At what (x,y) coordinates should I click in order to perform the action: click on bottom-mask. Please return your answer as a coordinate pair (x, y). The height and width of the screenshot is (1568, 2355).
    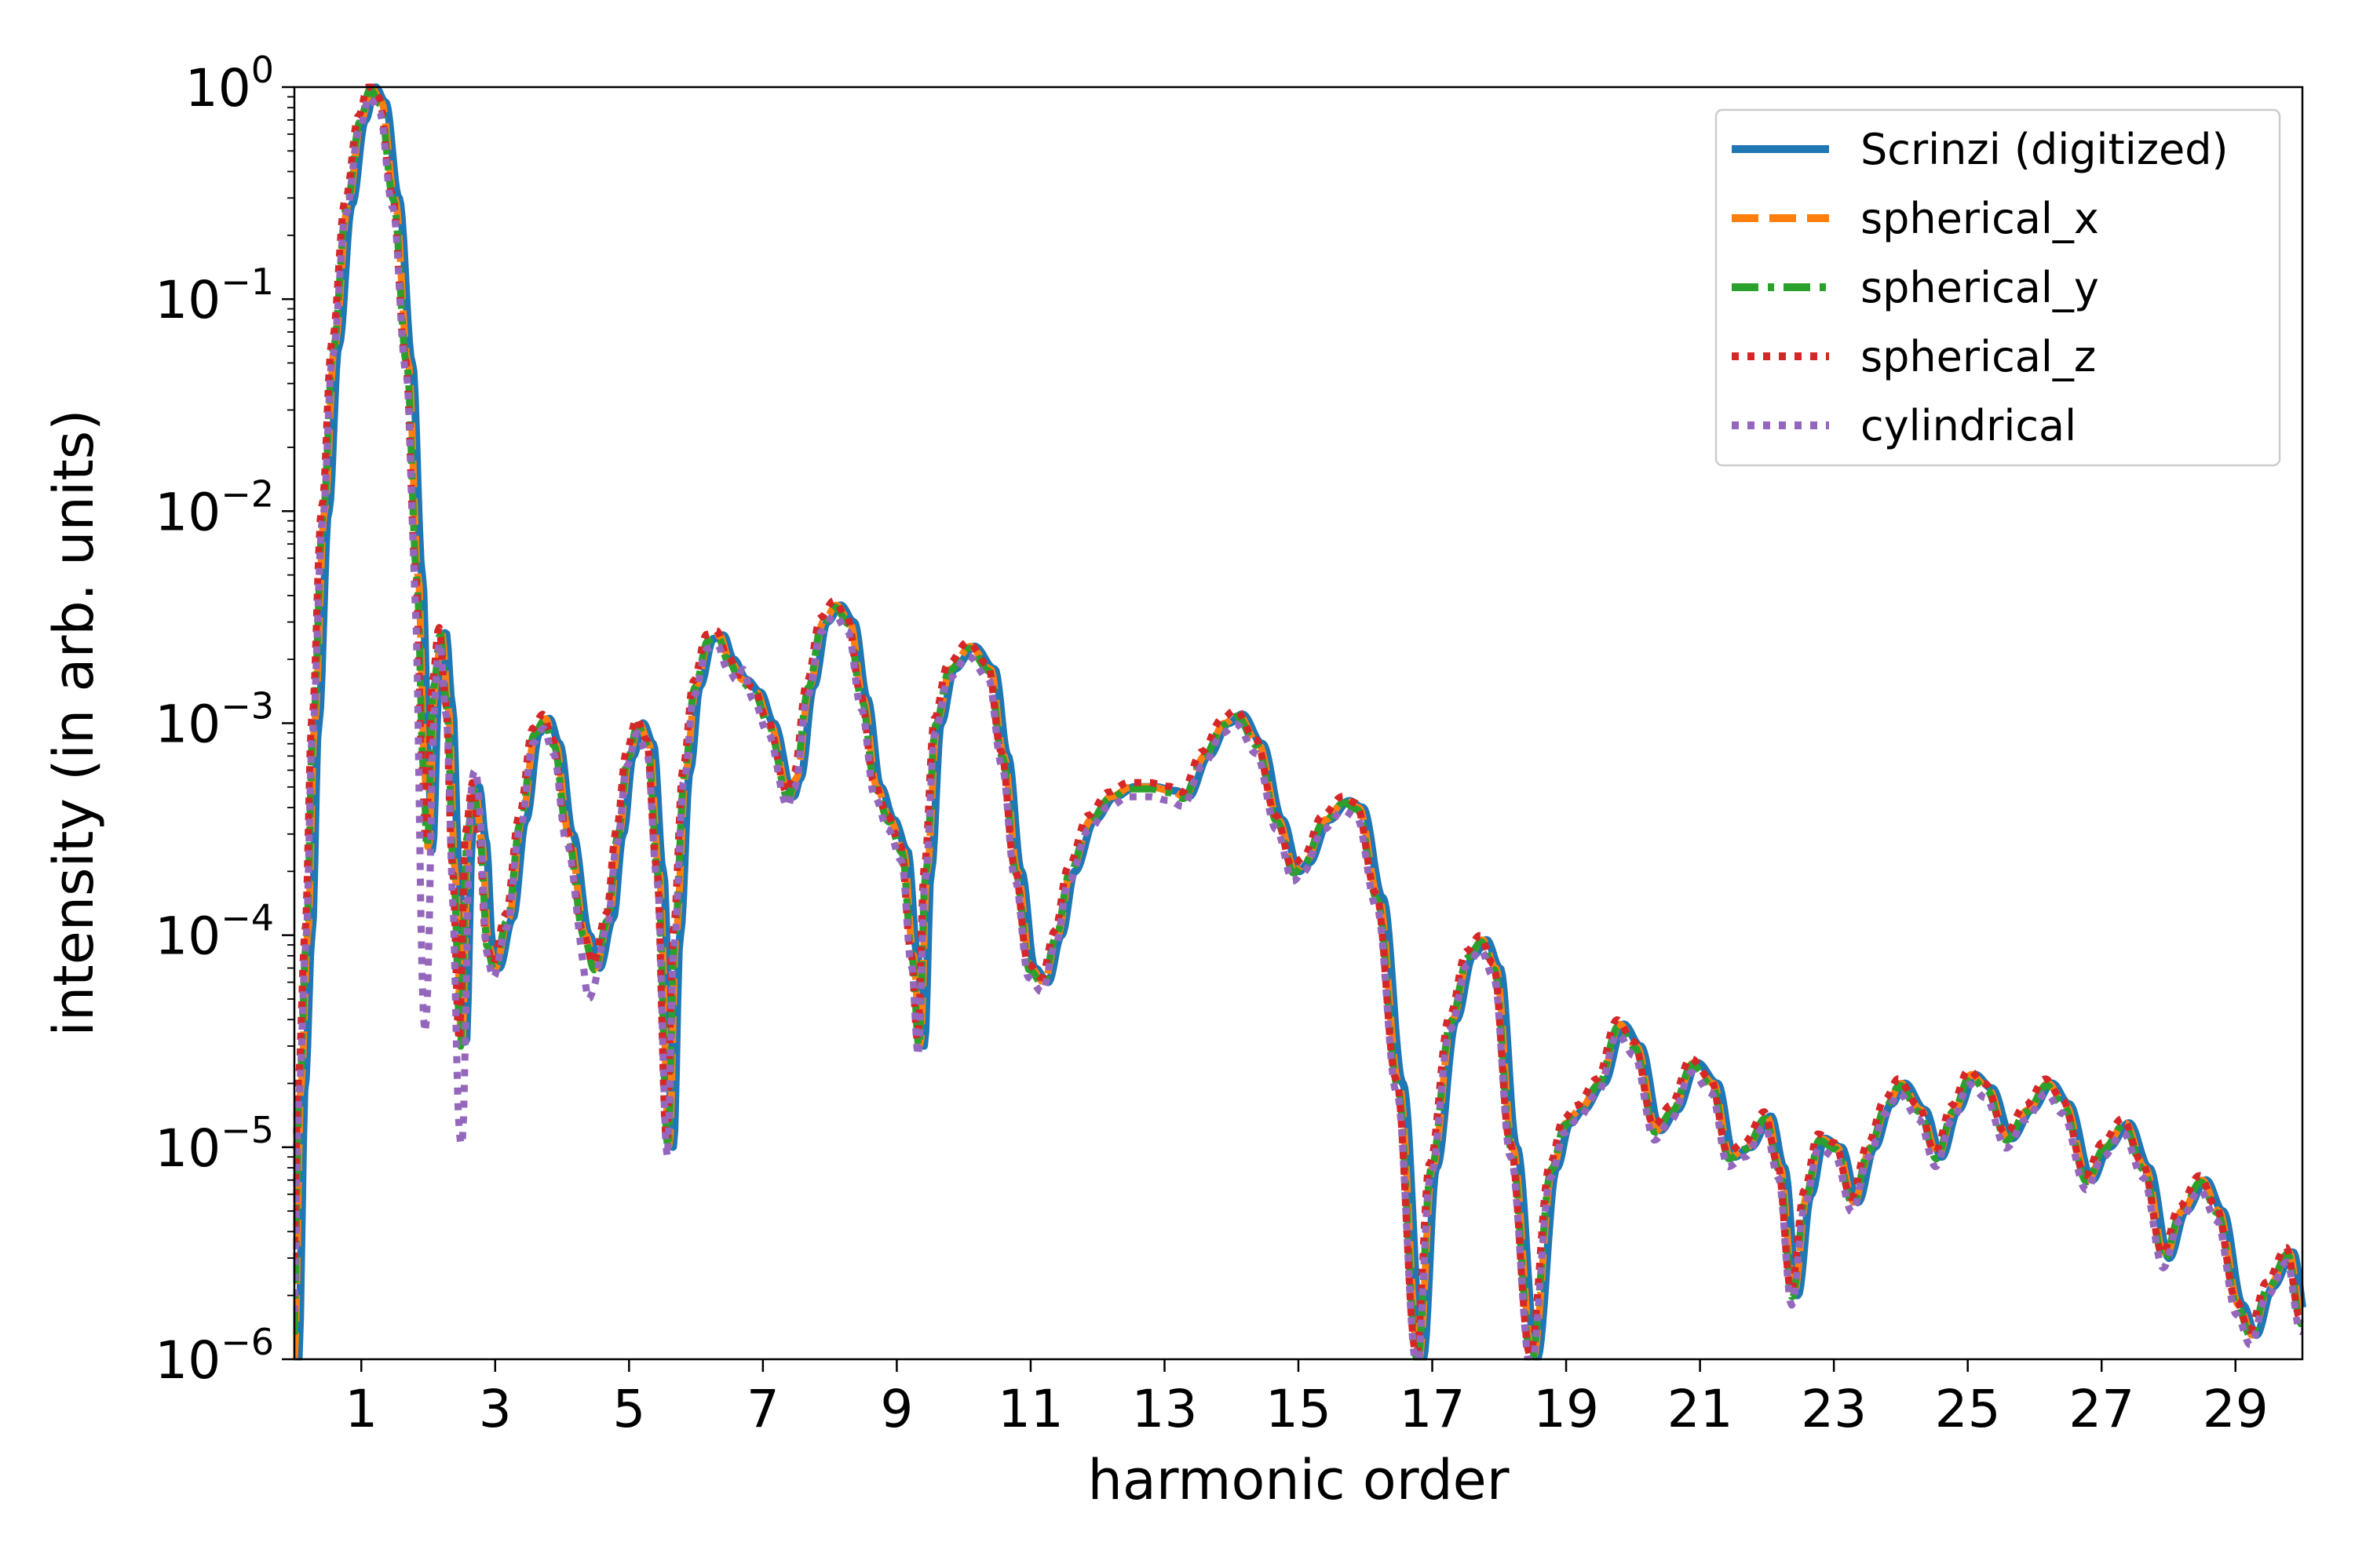
    Looking at the image, I should click on (1177, 1464).